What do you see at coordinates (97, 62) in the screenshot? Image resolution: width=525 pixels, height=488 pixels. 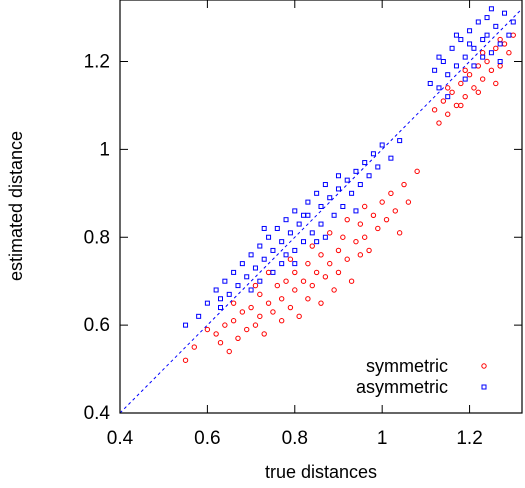 I see `y-tick-label: 1.2` at bounding box center [97, 62].